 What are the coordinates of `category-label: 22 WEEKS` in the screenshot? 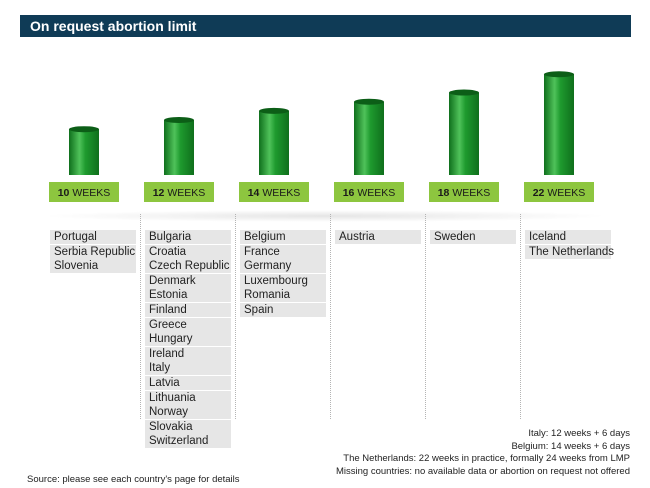 It's located at (559, 193).